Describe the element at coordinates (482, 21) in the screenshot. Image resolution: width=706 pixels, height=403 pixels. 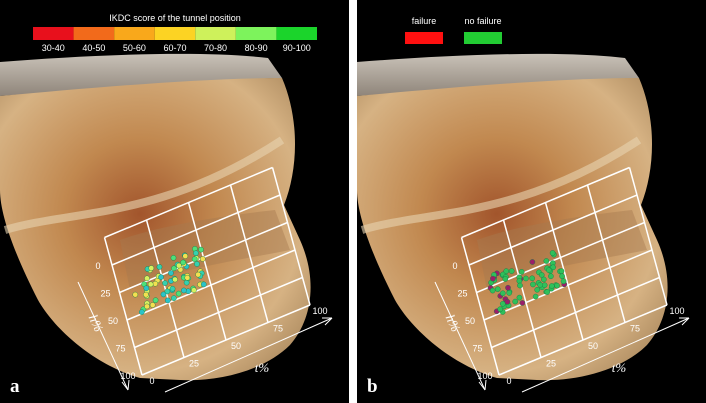
I see `legend-label: no failure` at that location.